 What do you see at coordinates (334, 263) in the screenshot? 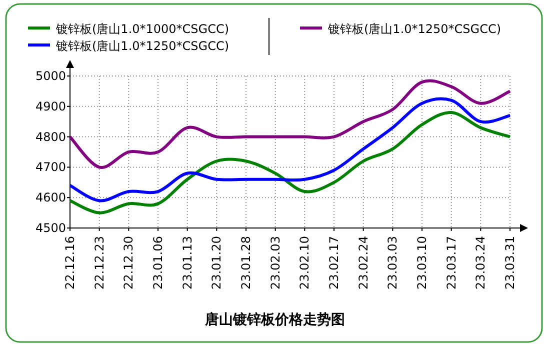
I see `x-tick-label: 23.02.17` at bounding box center [334, 263].